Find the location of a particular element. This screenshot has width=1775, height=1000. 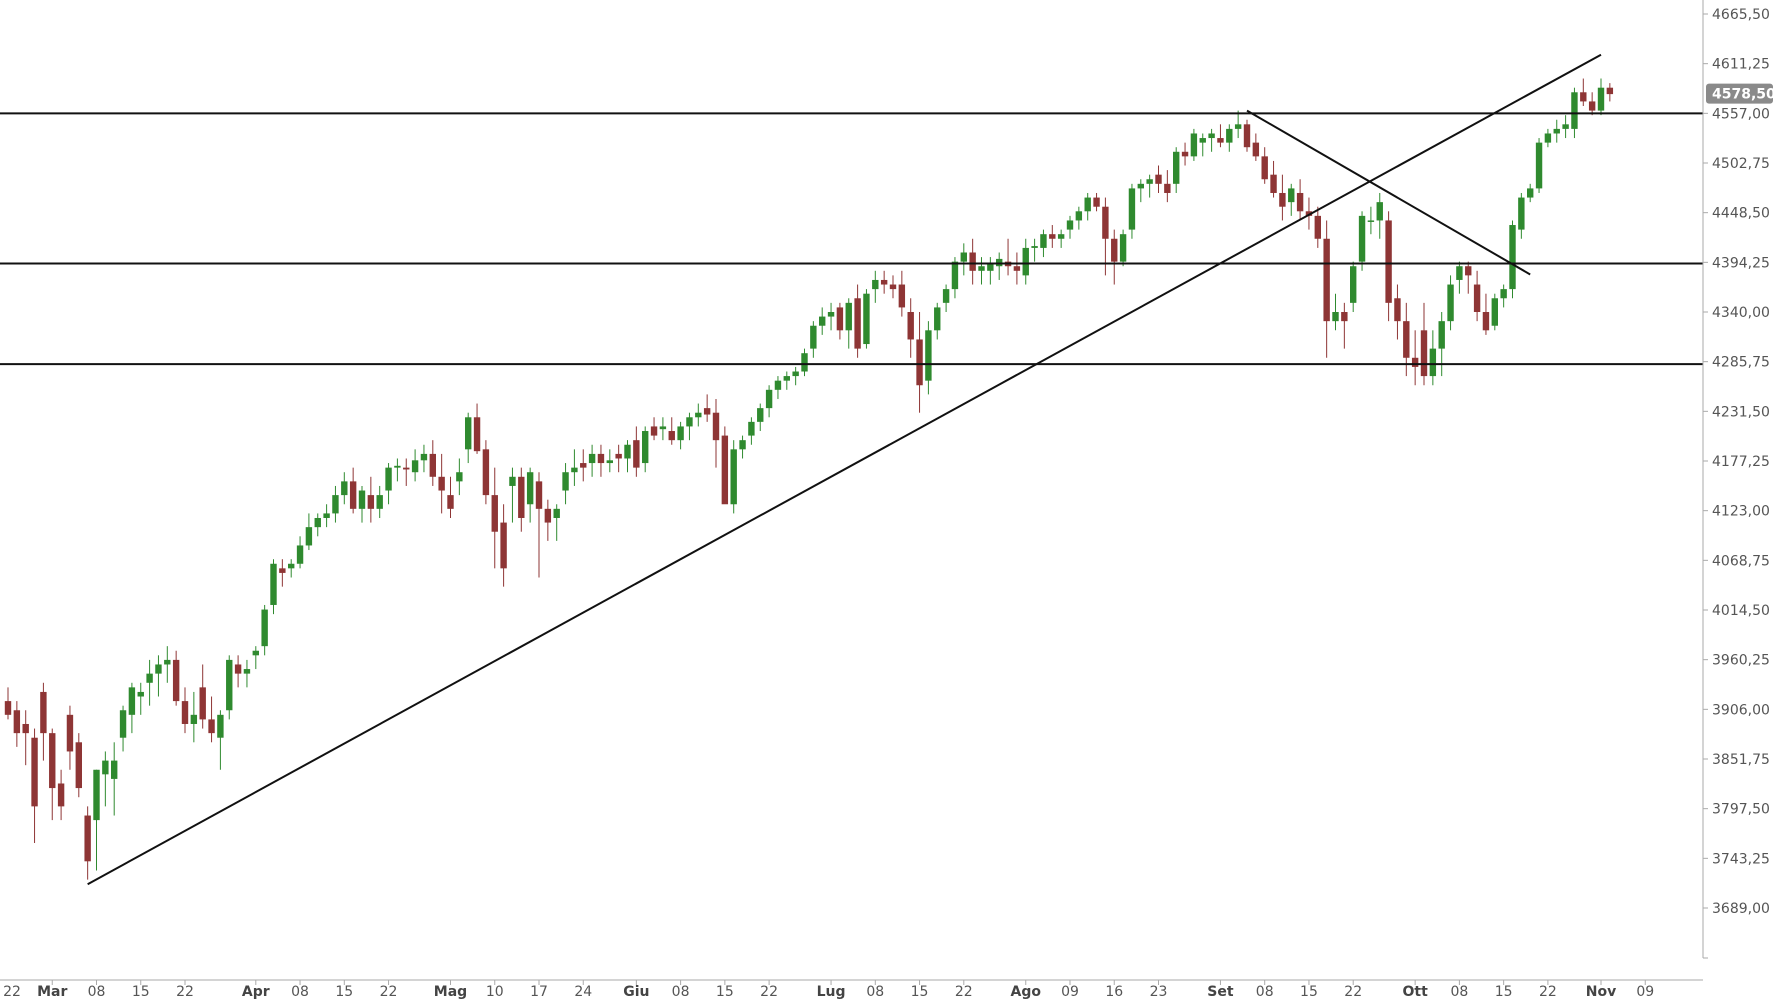

x-tick-label: 08 is located at coordinates (300, 992).